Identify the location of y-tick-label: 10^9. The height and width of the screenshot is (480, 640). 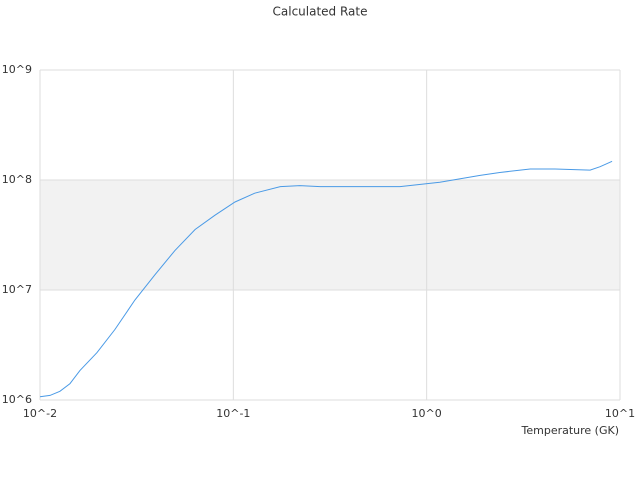
(17, 69).